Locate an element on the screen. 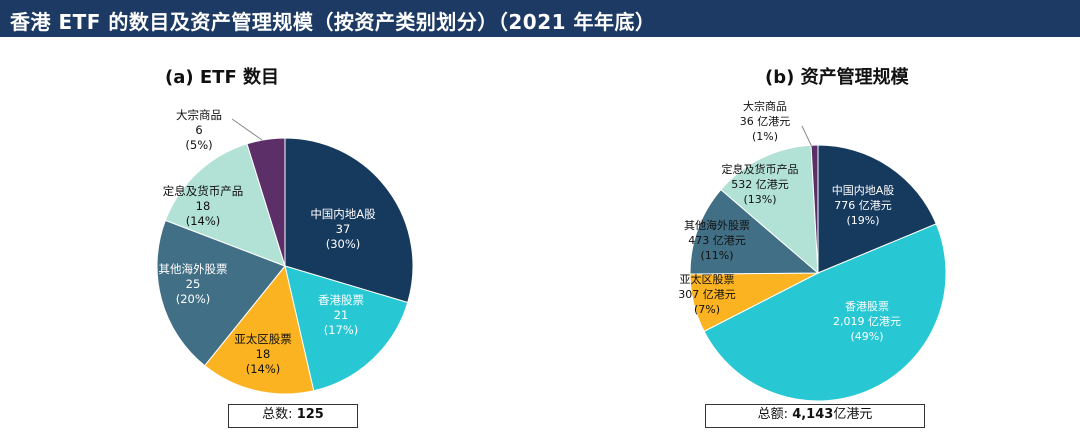 This screenshot has height=441, width=1080. chart-a-total: 总数: 125 is located at coordinates (293, 416).